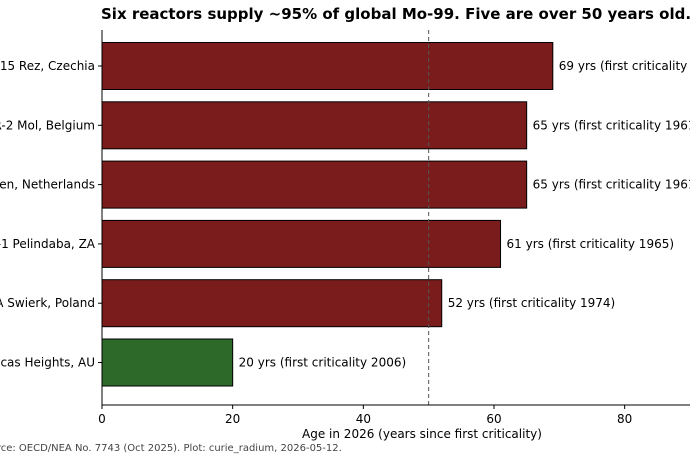 This screenshot has height=460, width=690. Describe the element at coordinates (47, 363) in the screenshot. I see `y-tick-label: OPAL Lucas Heights, AU` at that location.